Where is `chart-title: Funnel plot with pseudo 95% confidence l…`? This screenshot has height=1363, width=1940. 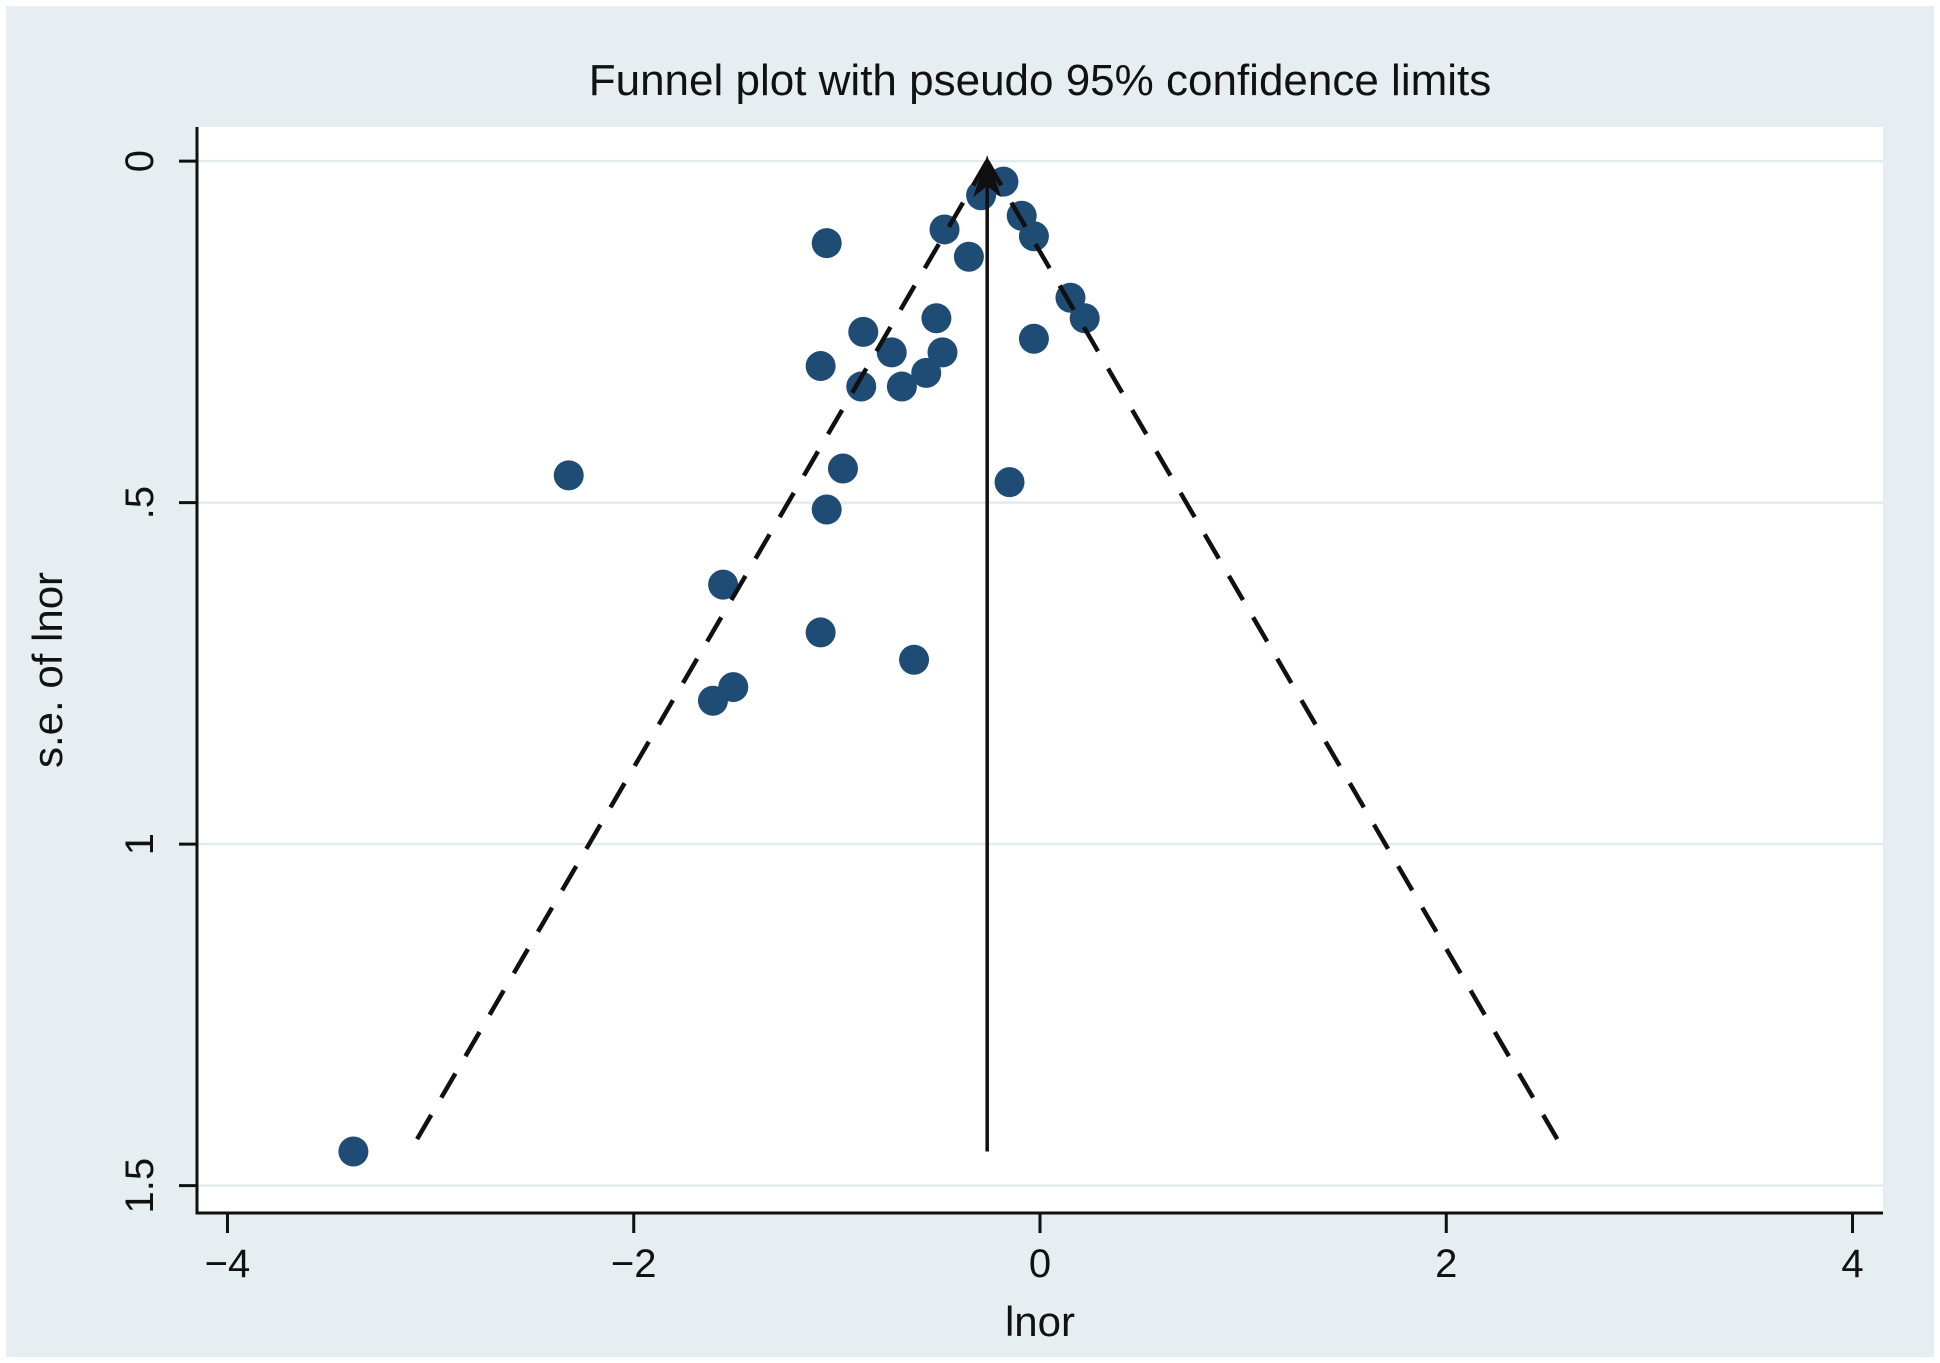 chart-title: Funnel plot with pseudo 95% confidence l… is located at coordinates (1040, 80).